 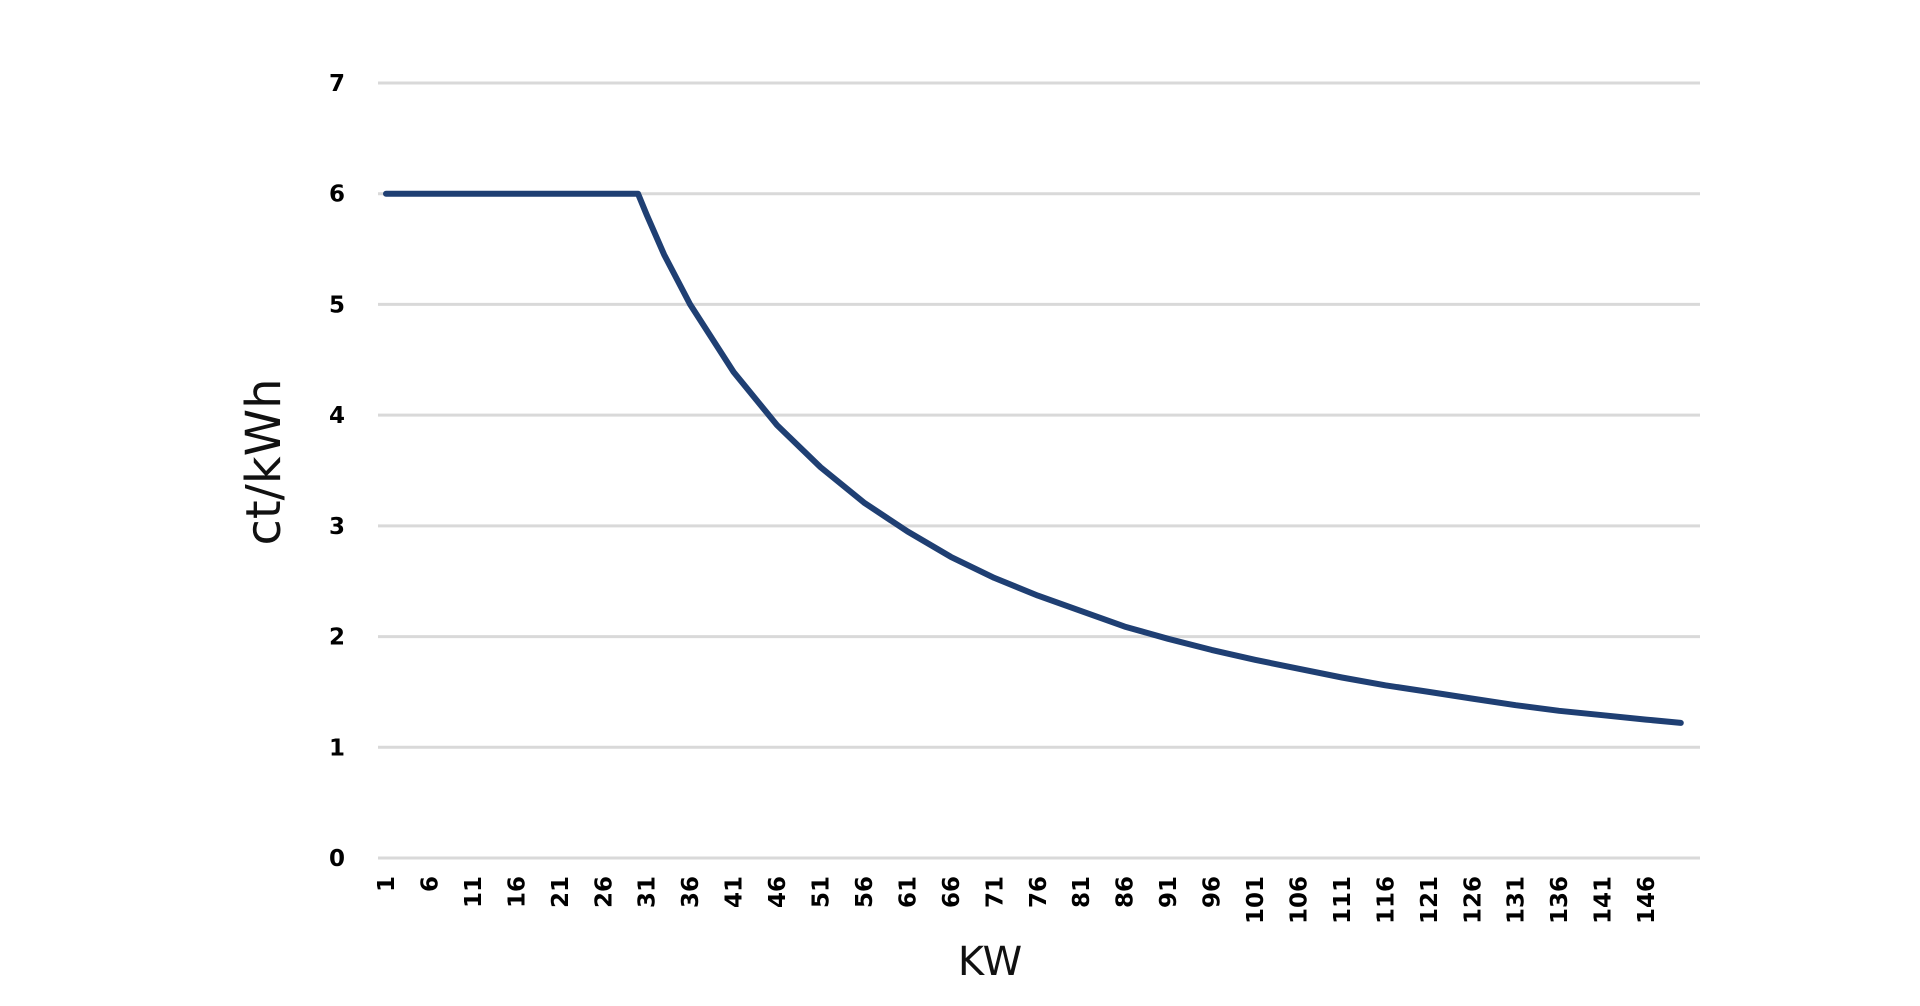 What do you see at coordinates (995, 892) in the screenshot?
I see `x-tick-label: 71` at bounding box center [995, 892].